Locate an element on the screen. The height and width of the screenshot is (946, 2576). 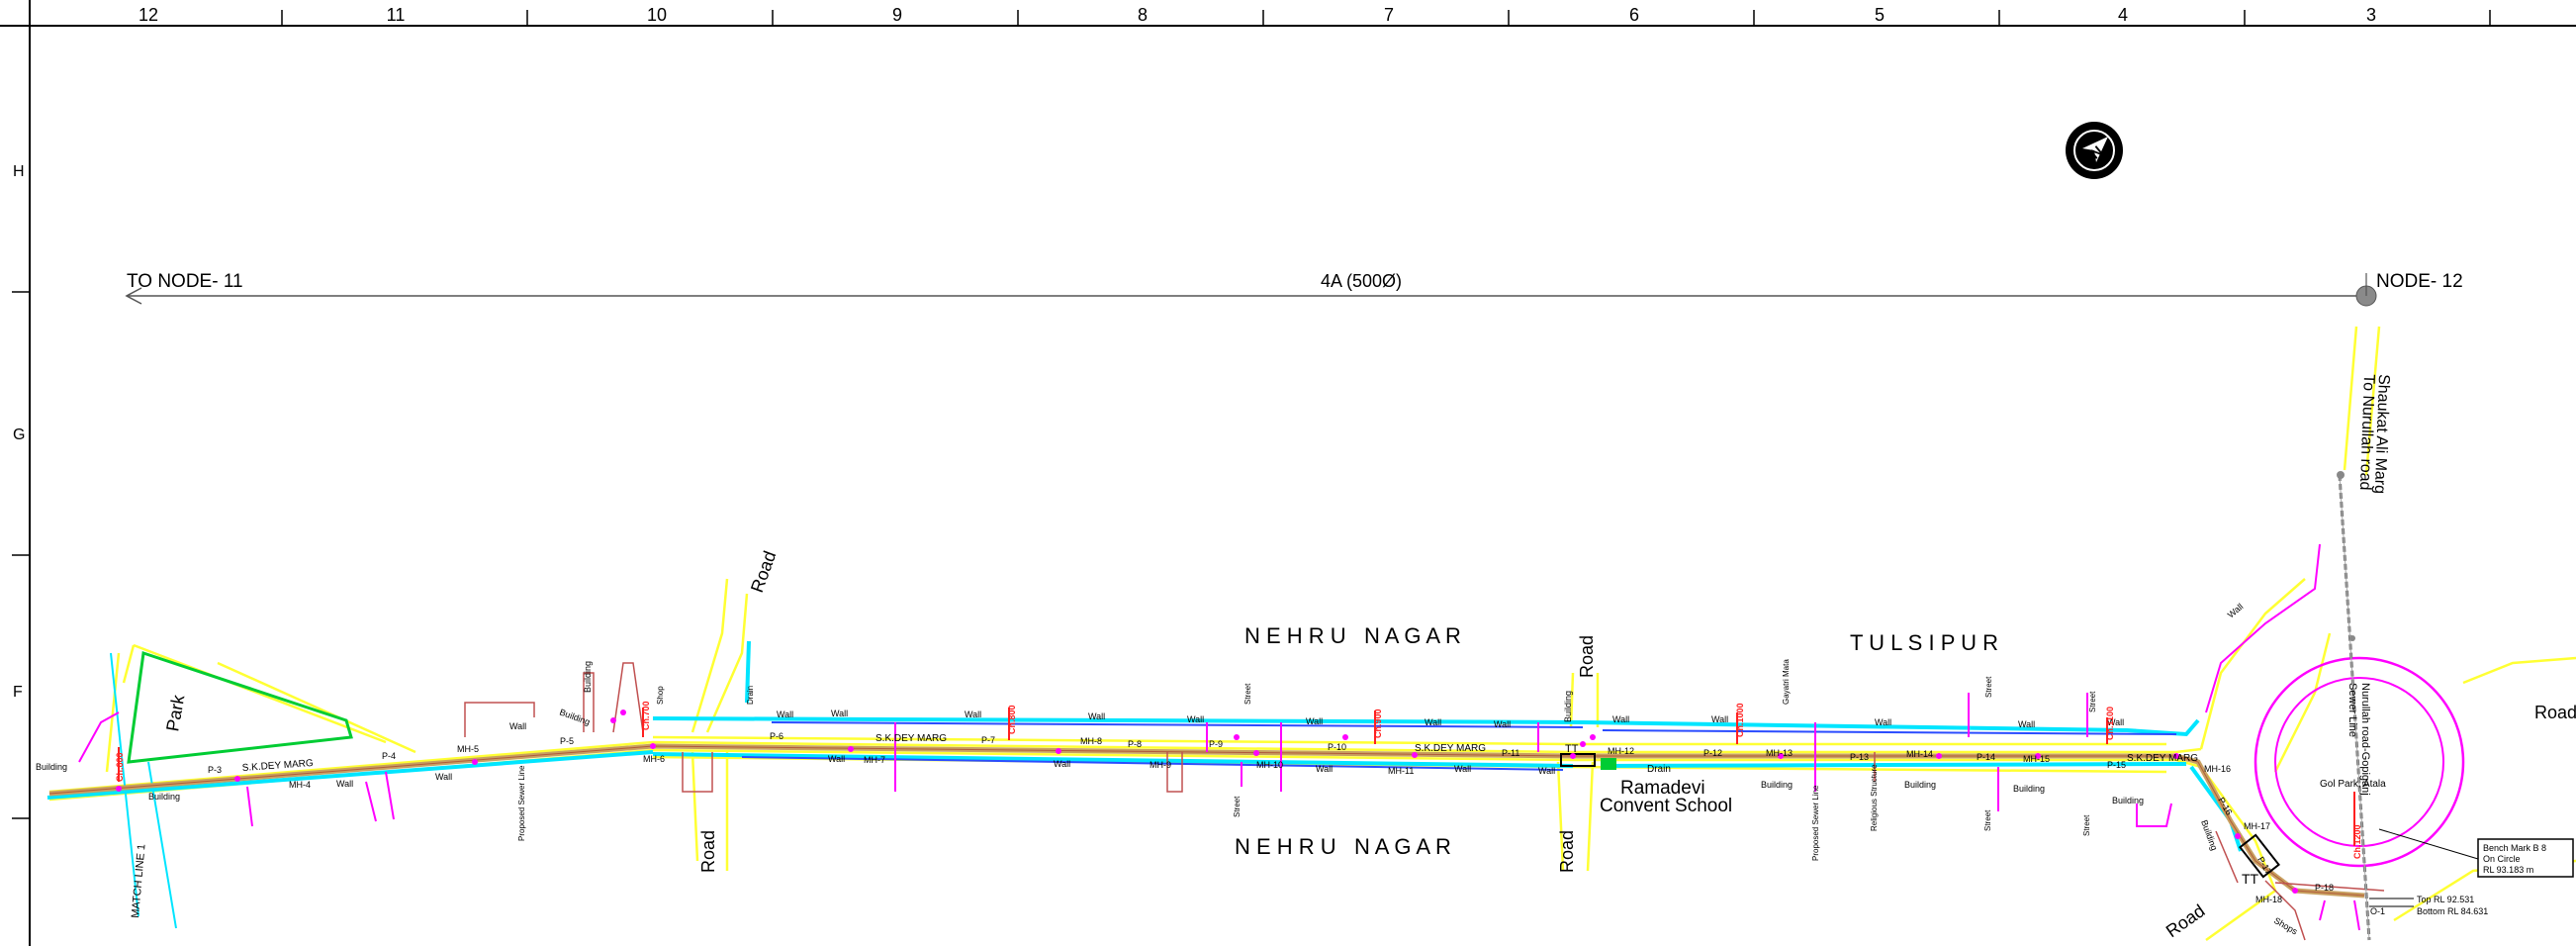
school-label-2: Convent School is located at coordinates (1666, 806).